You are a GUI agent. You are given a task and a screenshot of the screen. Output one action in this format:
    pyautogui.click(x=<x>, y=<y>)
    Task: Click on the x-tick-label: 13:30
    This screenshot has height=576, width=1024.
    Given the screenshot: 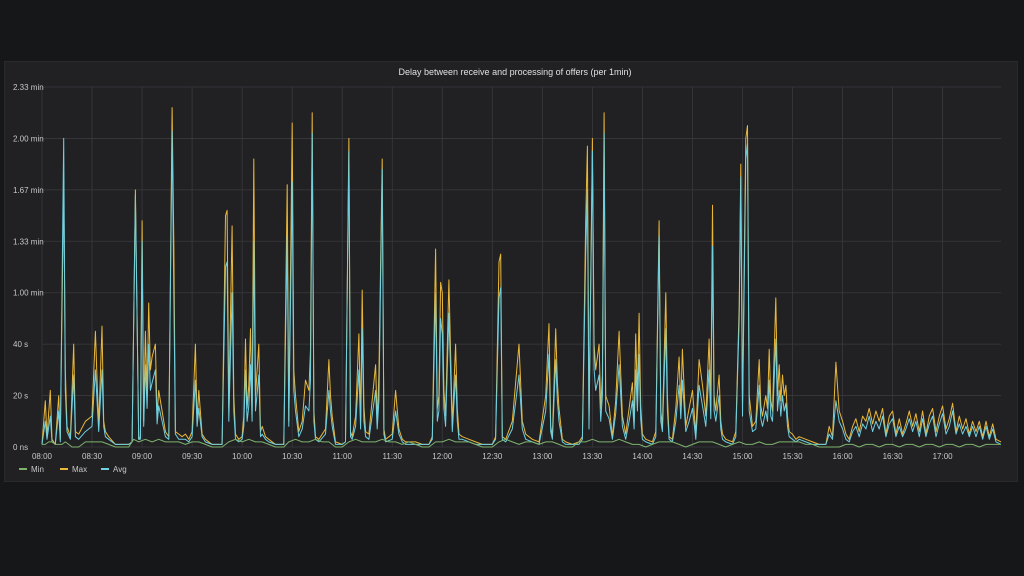 What is the action you would take?
    pyautogui.click(x=592, y=456)
    